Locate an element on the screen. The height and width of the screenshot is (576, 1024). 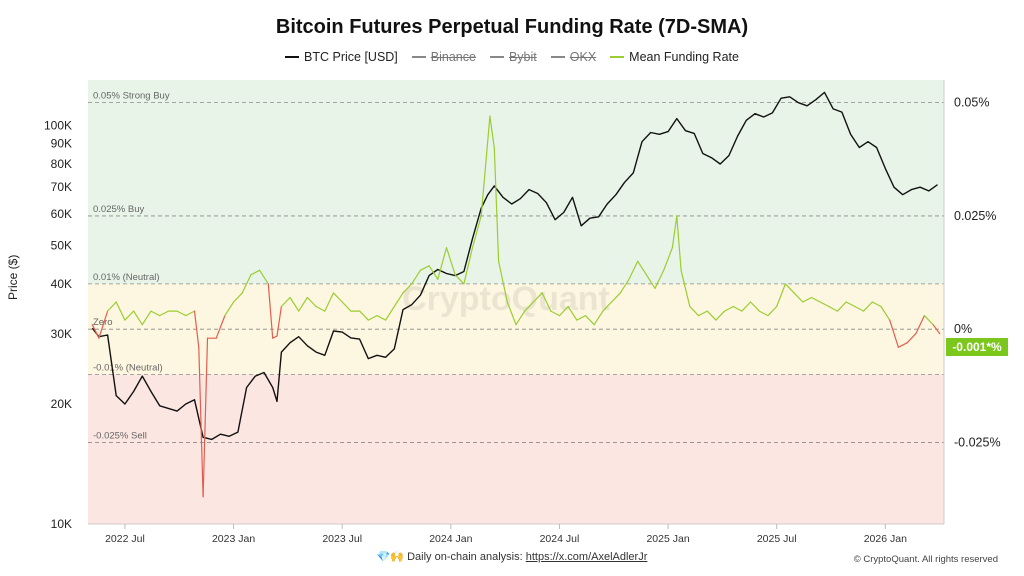
legend-label: BTC Price [USD] is located at coordinates (351, 57).